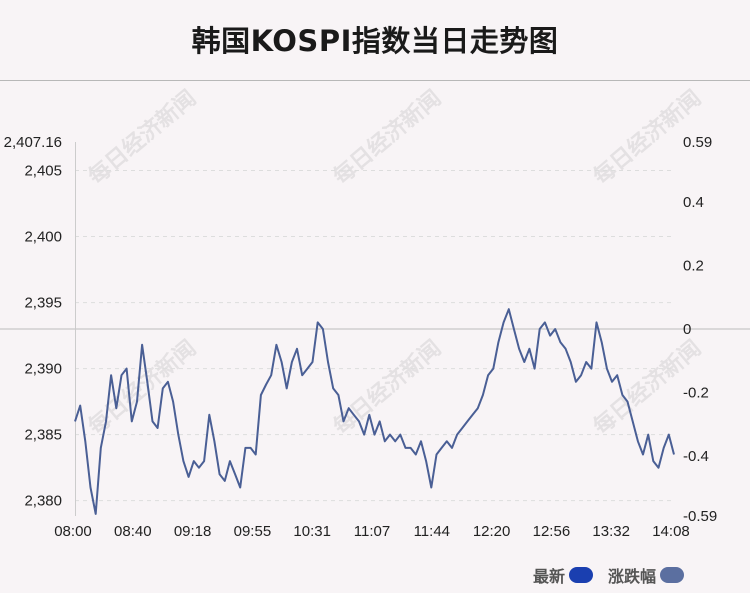 The width and height of the screenshot is (750, 593). What do you see at coordinates (671, 531) in the screenshot?
I see `x-tick-label: 14:08` at bounding box center [671, 531].